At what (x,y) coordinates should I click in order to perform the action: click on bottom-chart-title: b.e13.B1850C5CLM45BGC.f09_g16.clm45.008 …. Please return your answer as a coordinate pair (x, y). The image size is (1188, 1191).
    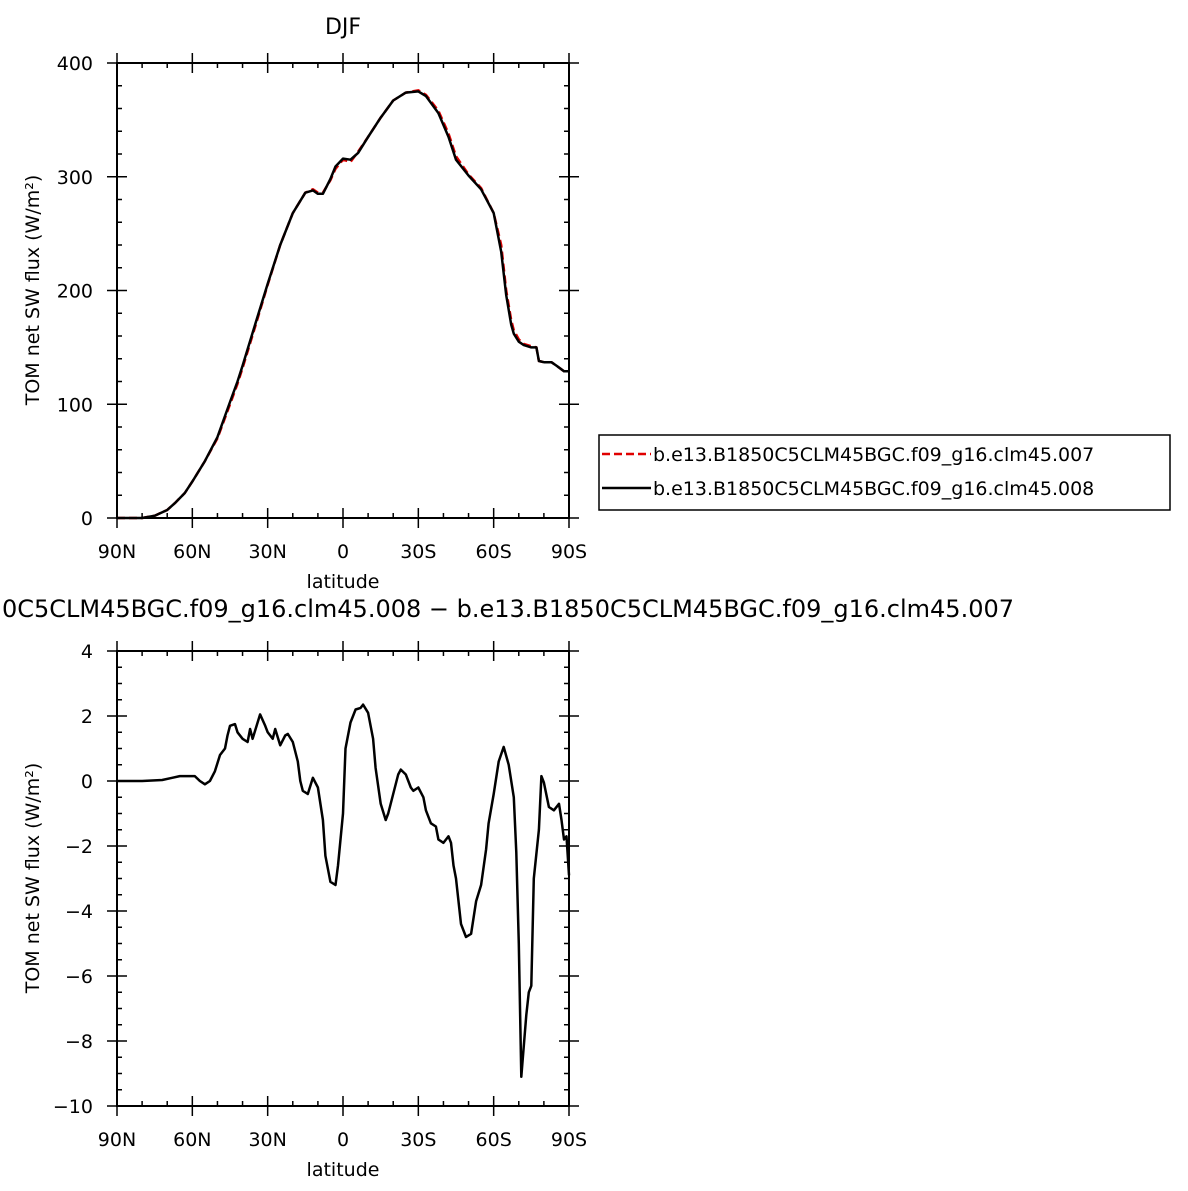
    Looking at the image, I should click on (507, 609).